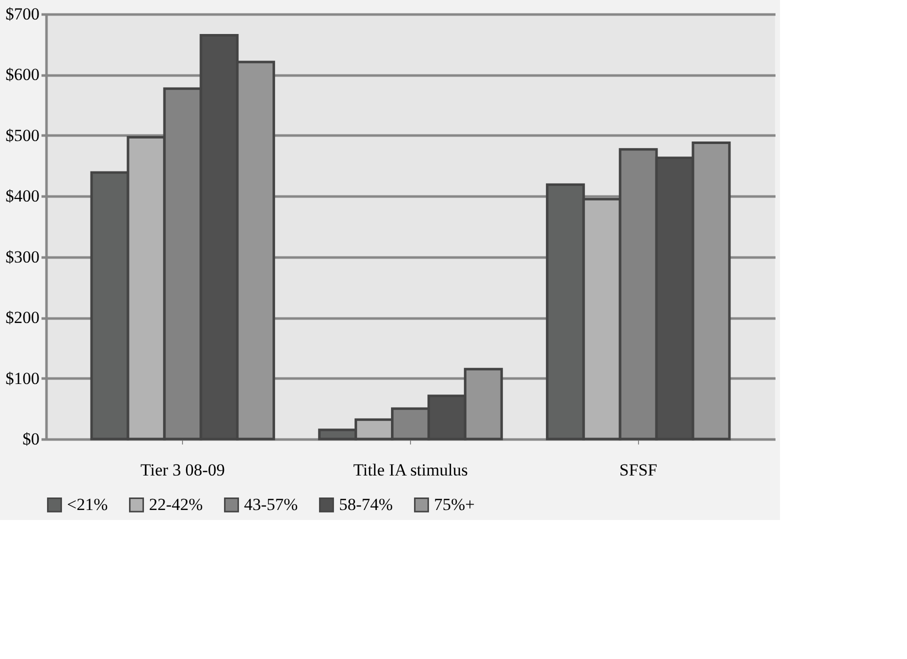 The image size is (907, 659). I want to click on legend-label: 22-42%, so click(176, 504).